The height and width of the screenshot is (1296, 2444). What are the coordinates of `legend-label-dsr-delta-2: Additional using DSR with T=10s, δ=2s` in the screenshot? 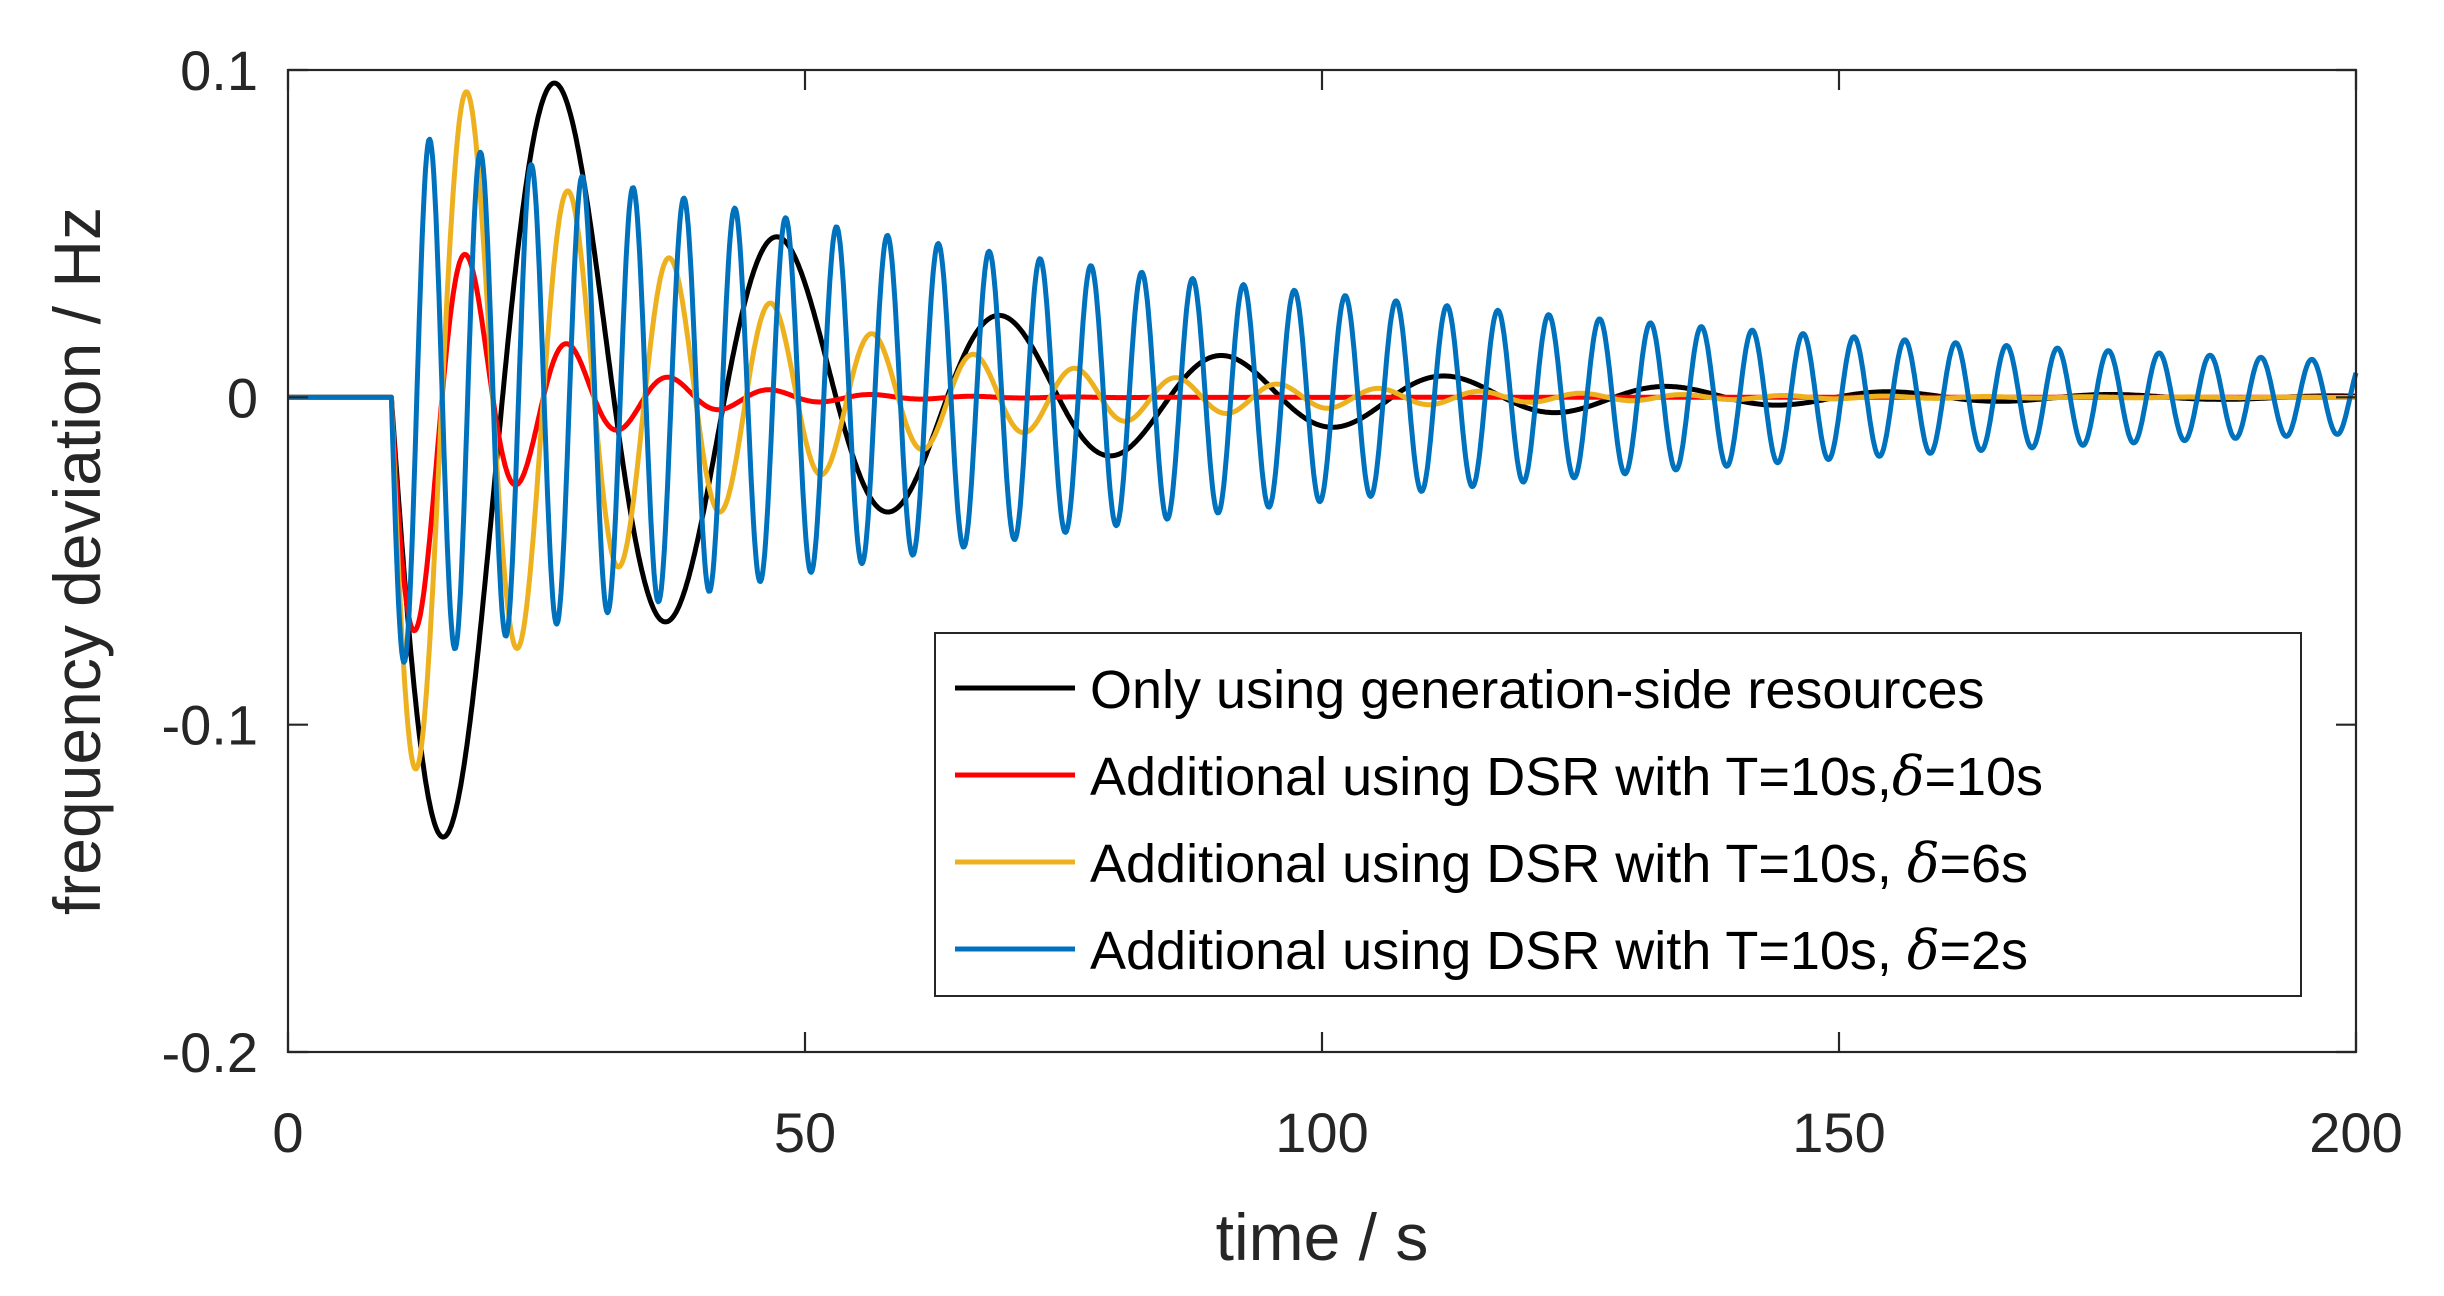 It's located at (1559, 950).